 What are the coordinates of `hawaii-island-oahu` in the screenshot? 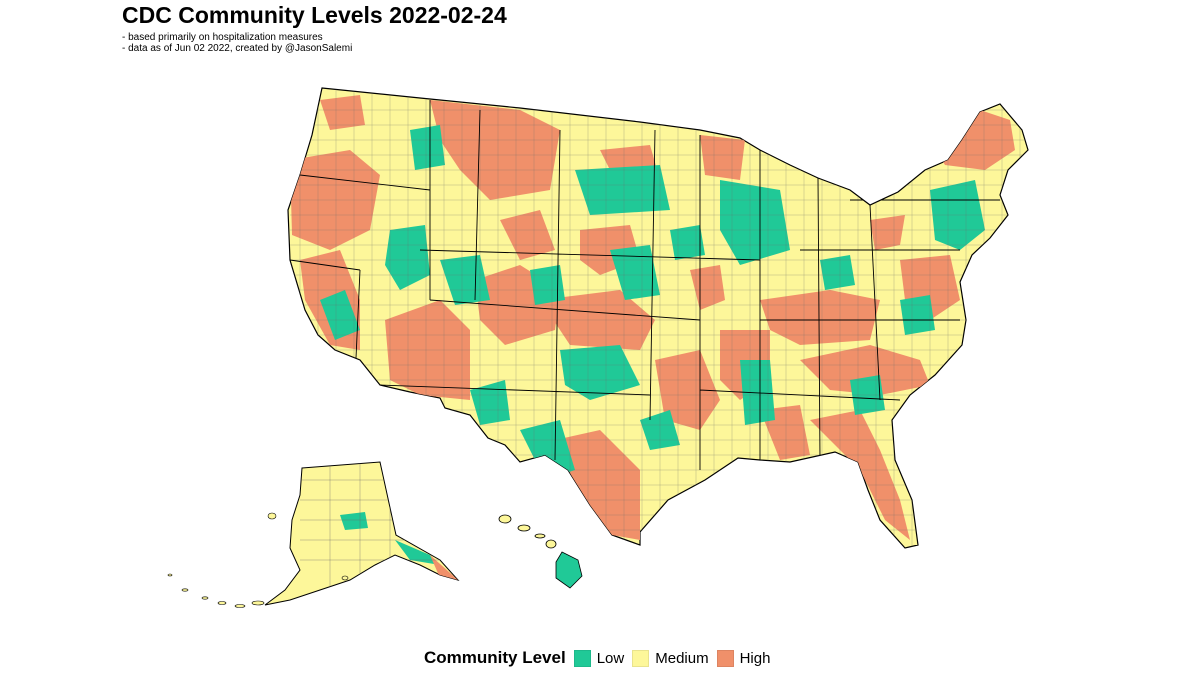 It's located at (524, 528).